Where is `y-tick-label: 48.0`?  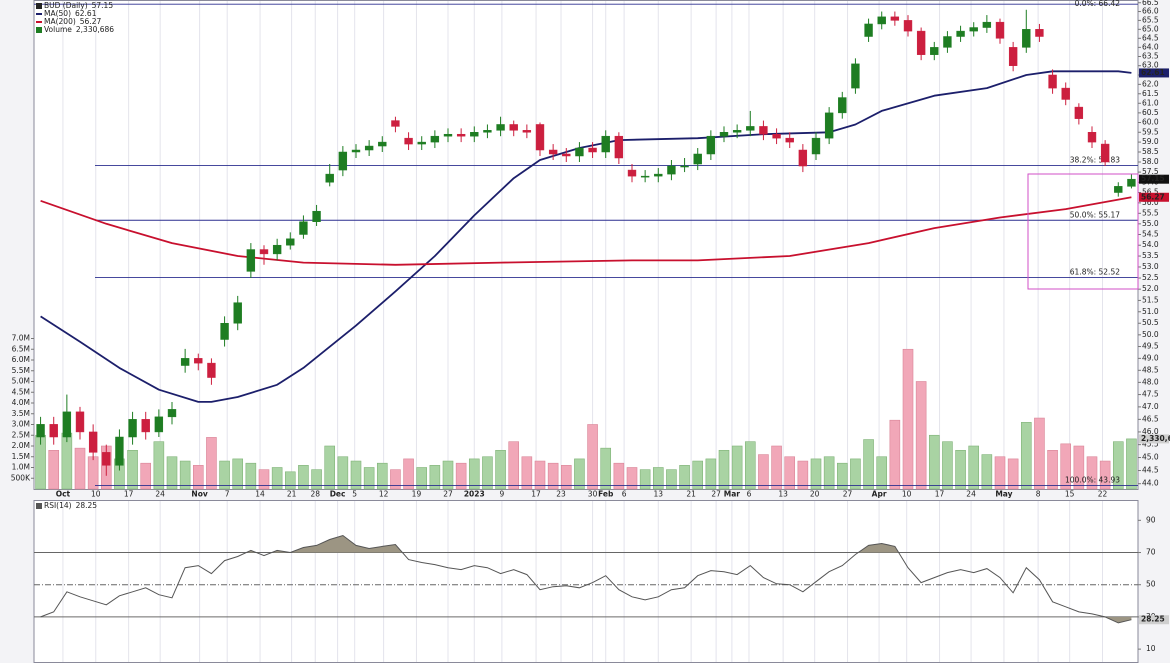
y-tick-label: 48.0 is located at coordinates (1150, 381).